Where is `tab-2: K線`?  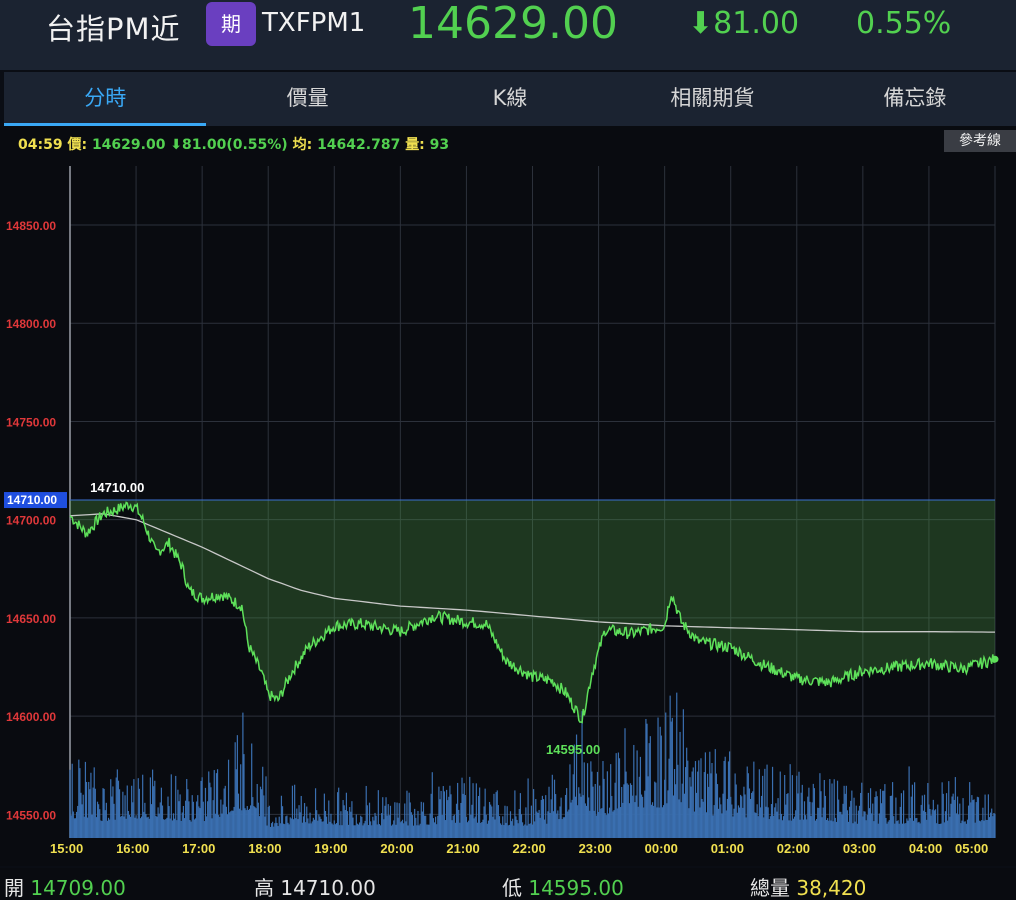 tab-2: K線 is located at coordinates (510, 98).